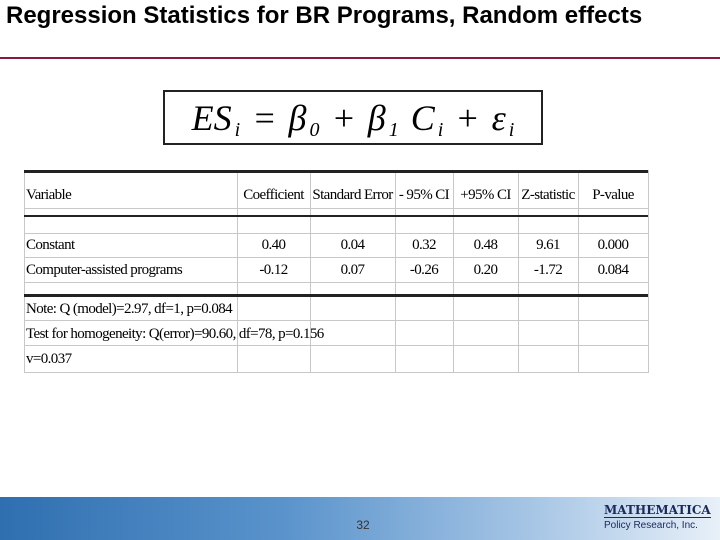  I want to click on table-cell: 0.000, so click(613, 245).